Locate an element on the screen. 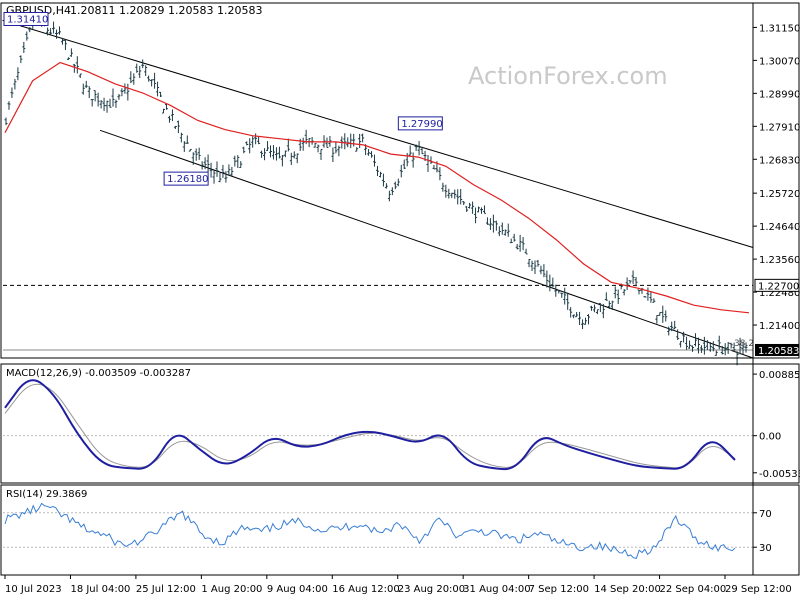 This screenshot has height=604, width=800. time-tick-label: 31 Aug 04:00 is located at coordinates (496, 589).